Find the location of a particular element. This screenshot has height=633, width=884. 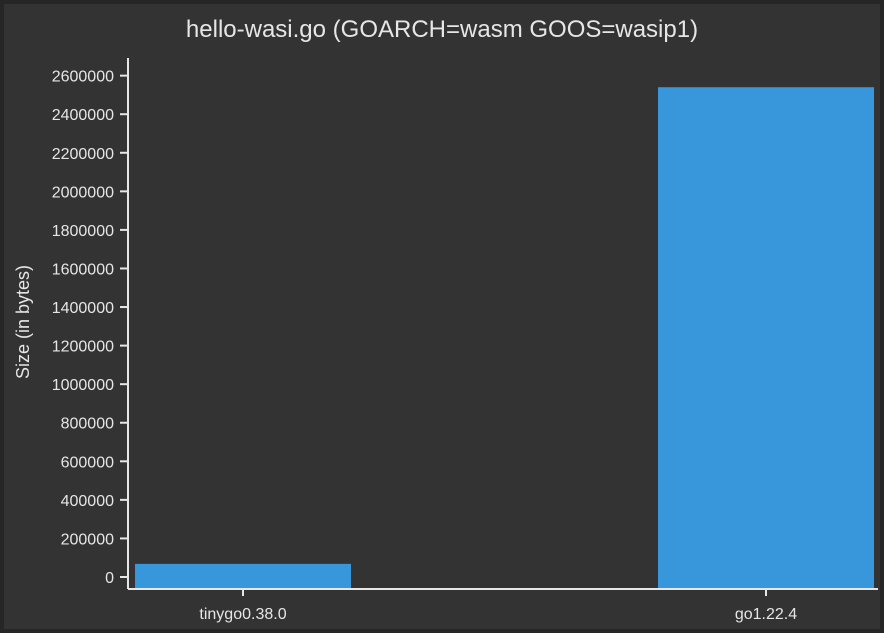

y-tick-label: 0 is located at coordinates (109, 578).